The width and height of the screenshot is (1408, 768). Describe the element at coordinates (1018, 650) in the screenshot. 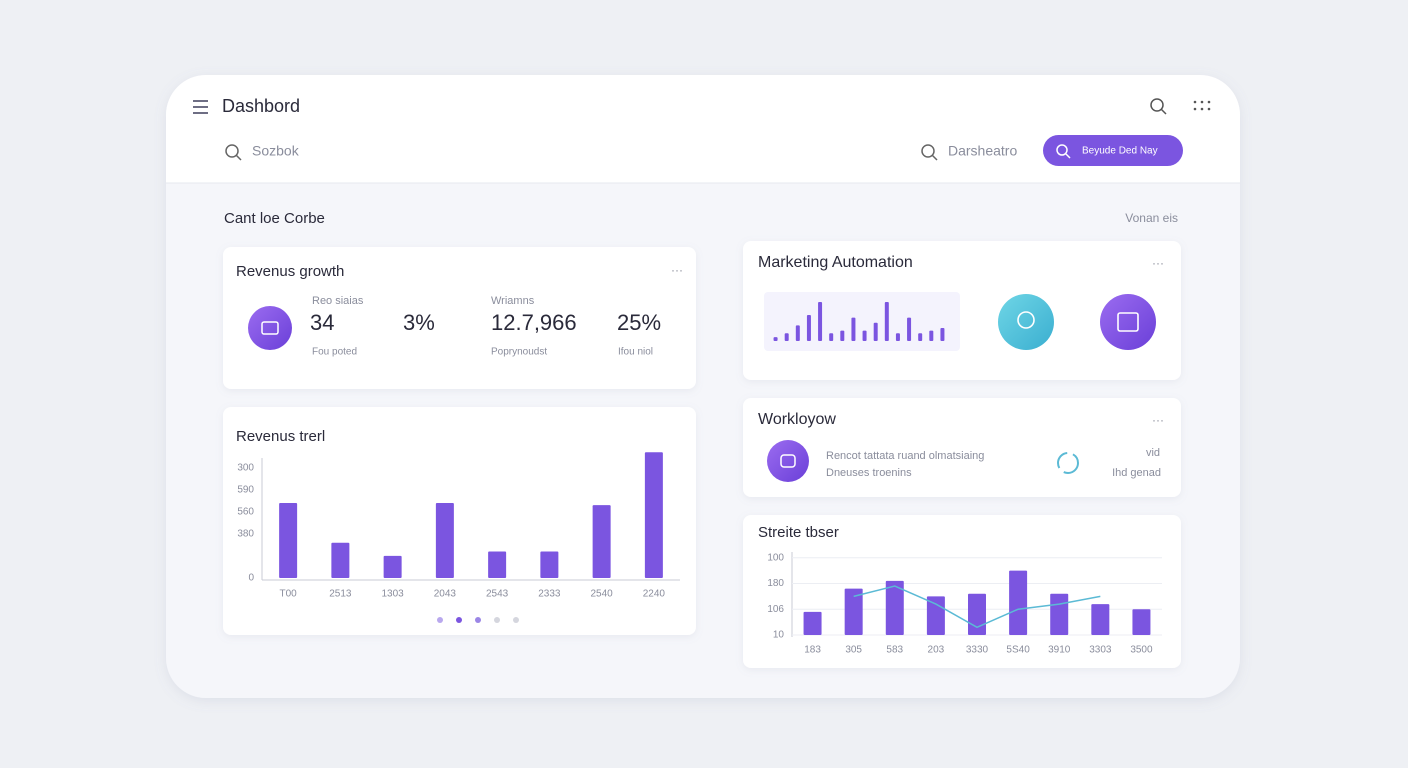

I see `x-tick-label: 5S40` at that location.